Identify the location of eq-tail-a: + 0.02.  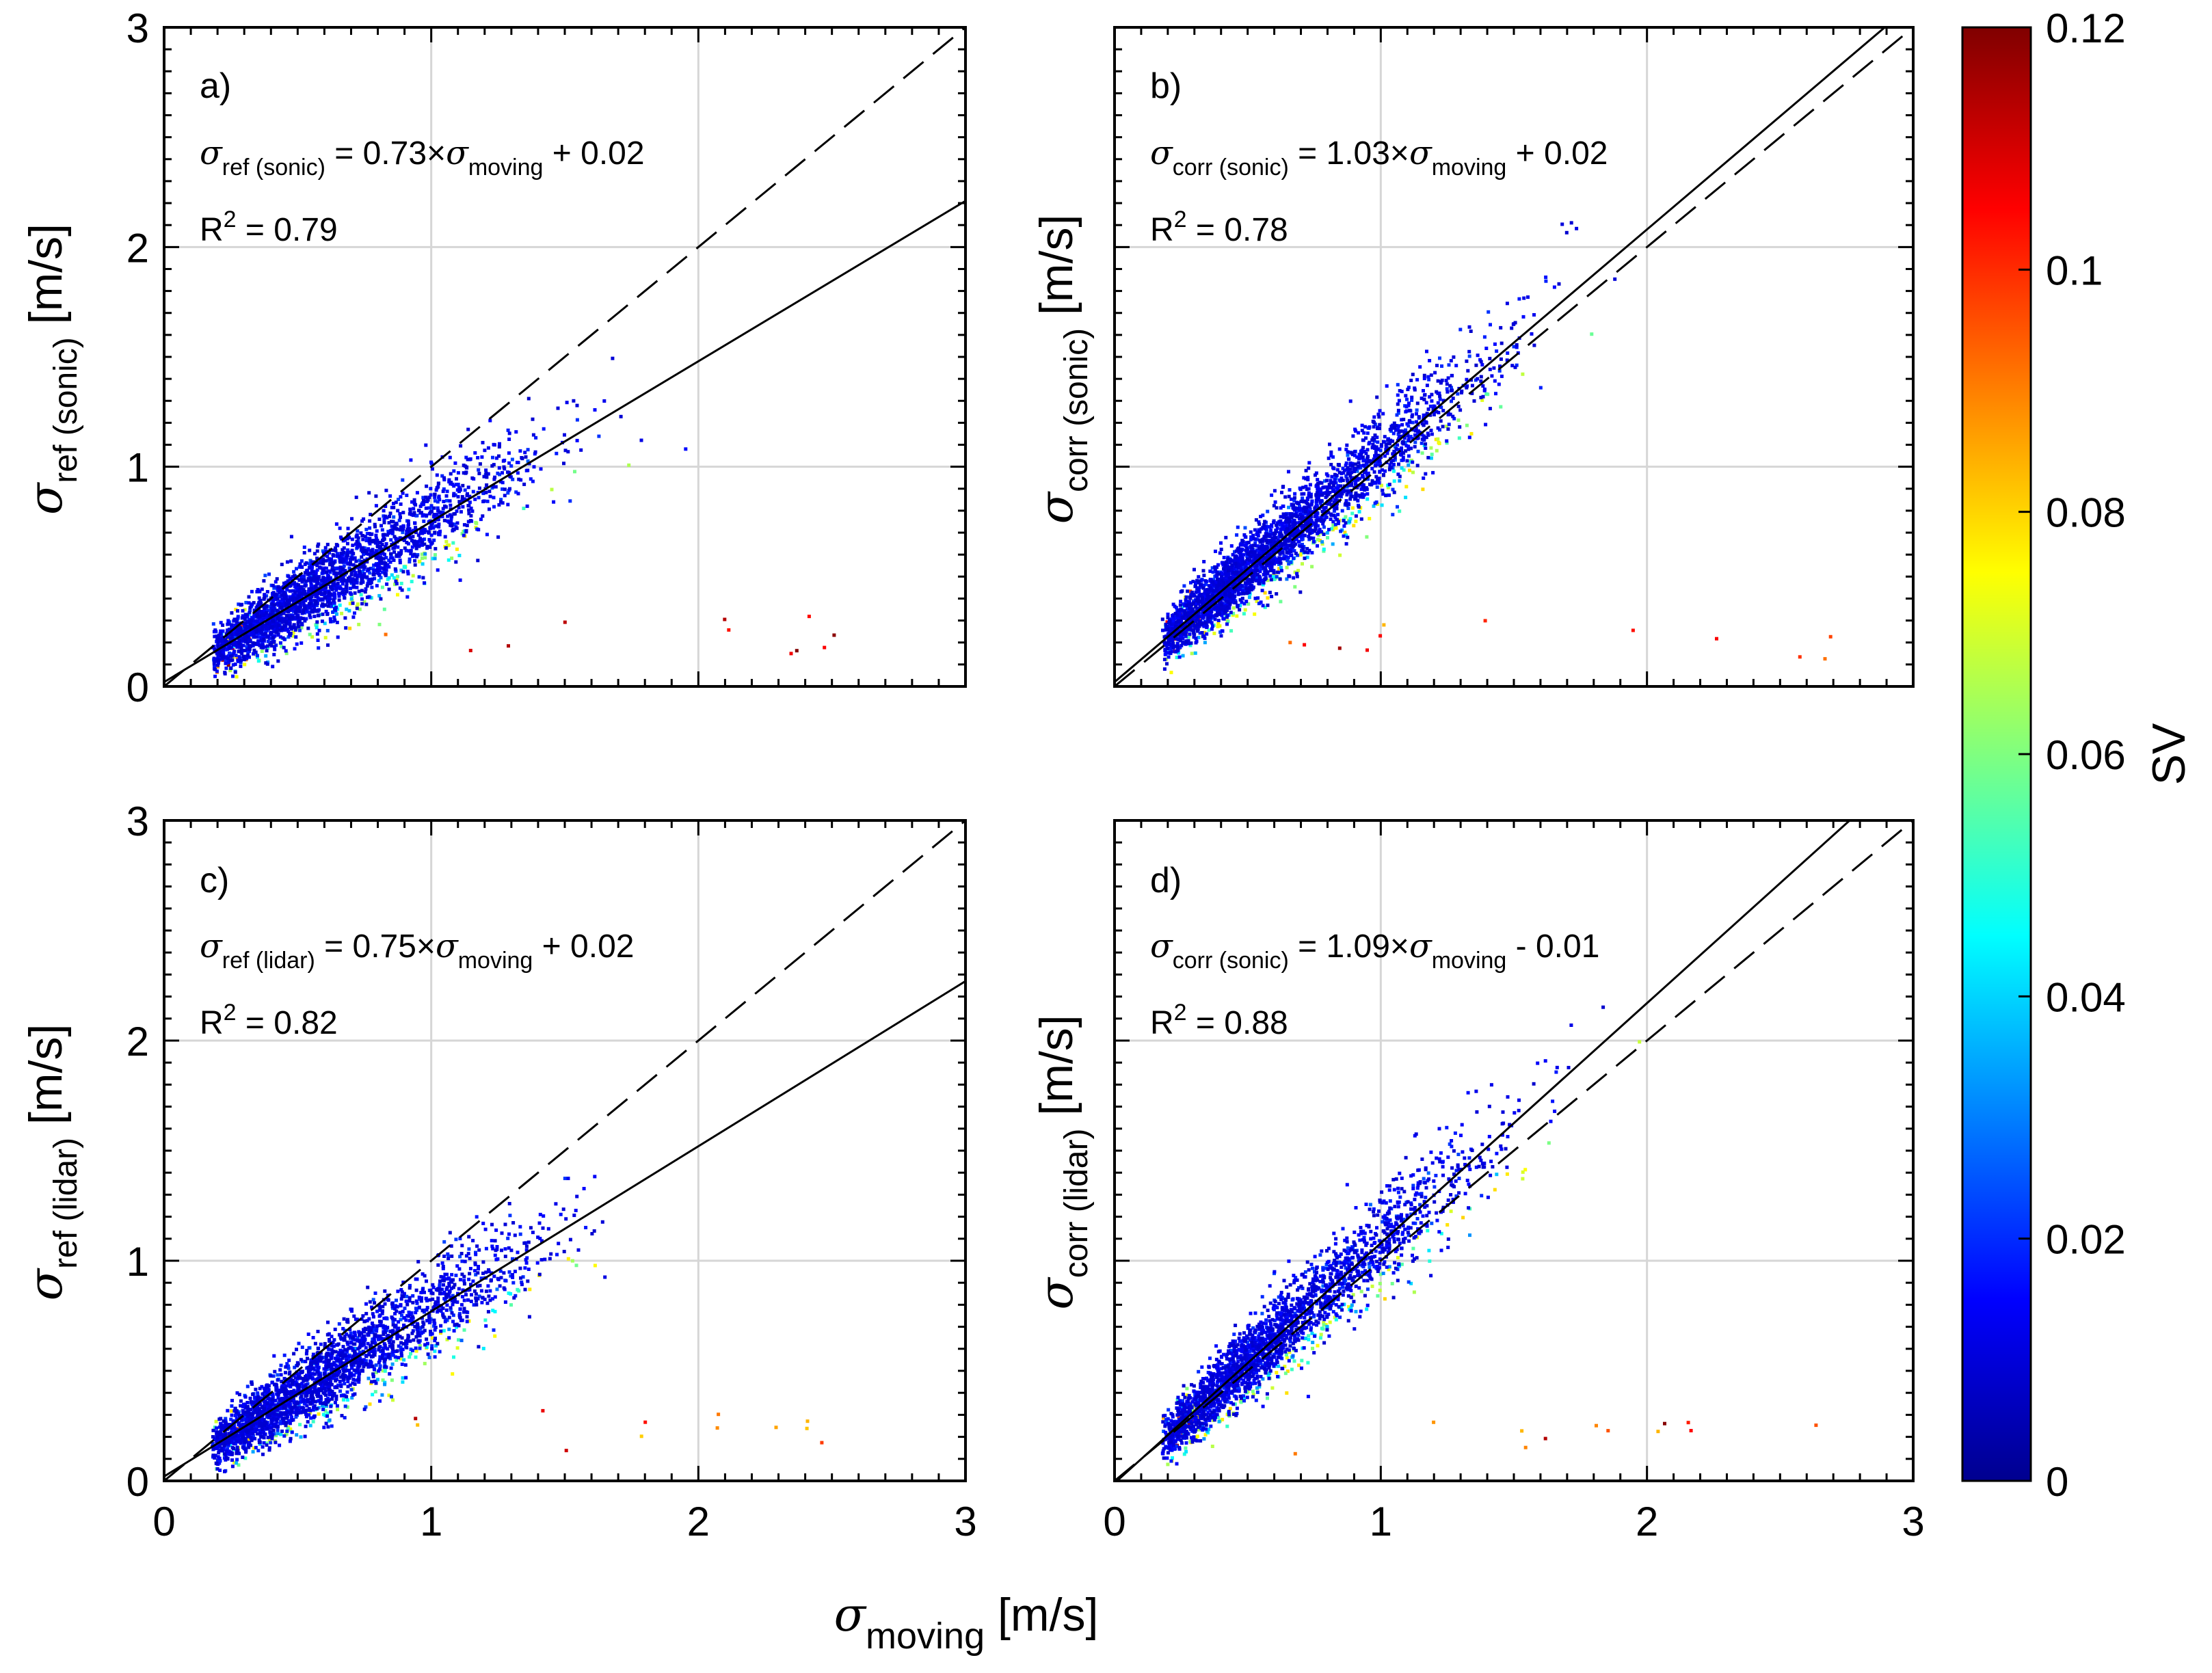
(593, 153).